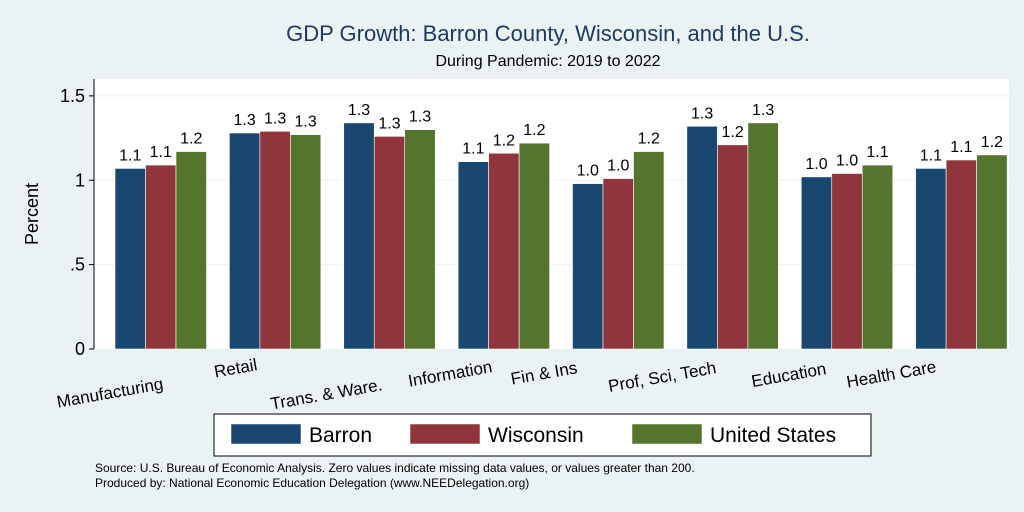 The height and width of the screenshot is (512, 1024). Describe the element at coordinates (773, 435) in the screenshot. I see `legend-label: United States` at that location.